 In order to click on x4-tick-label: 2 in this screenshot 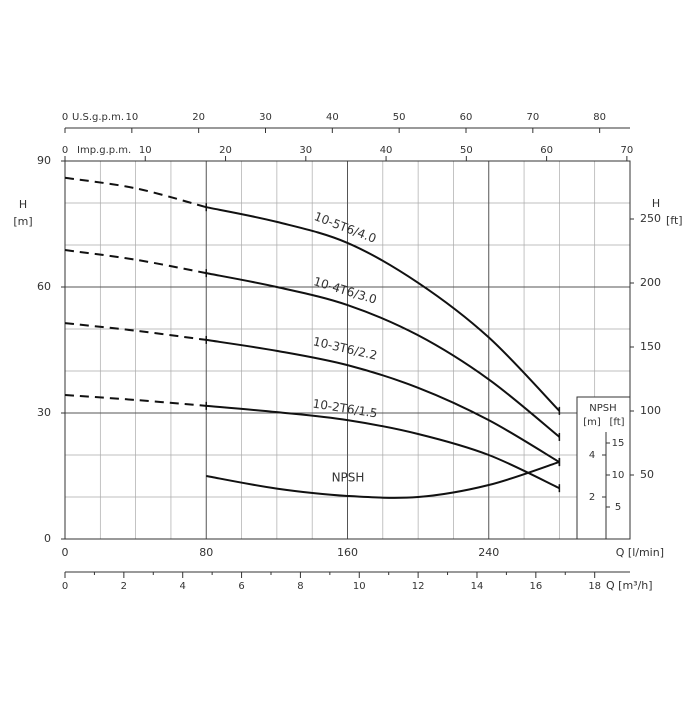, I will do `click(124, 586)`.